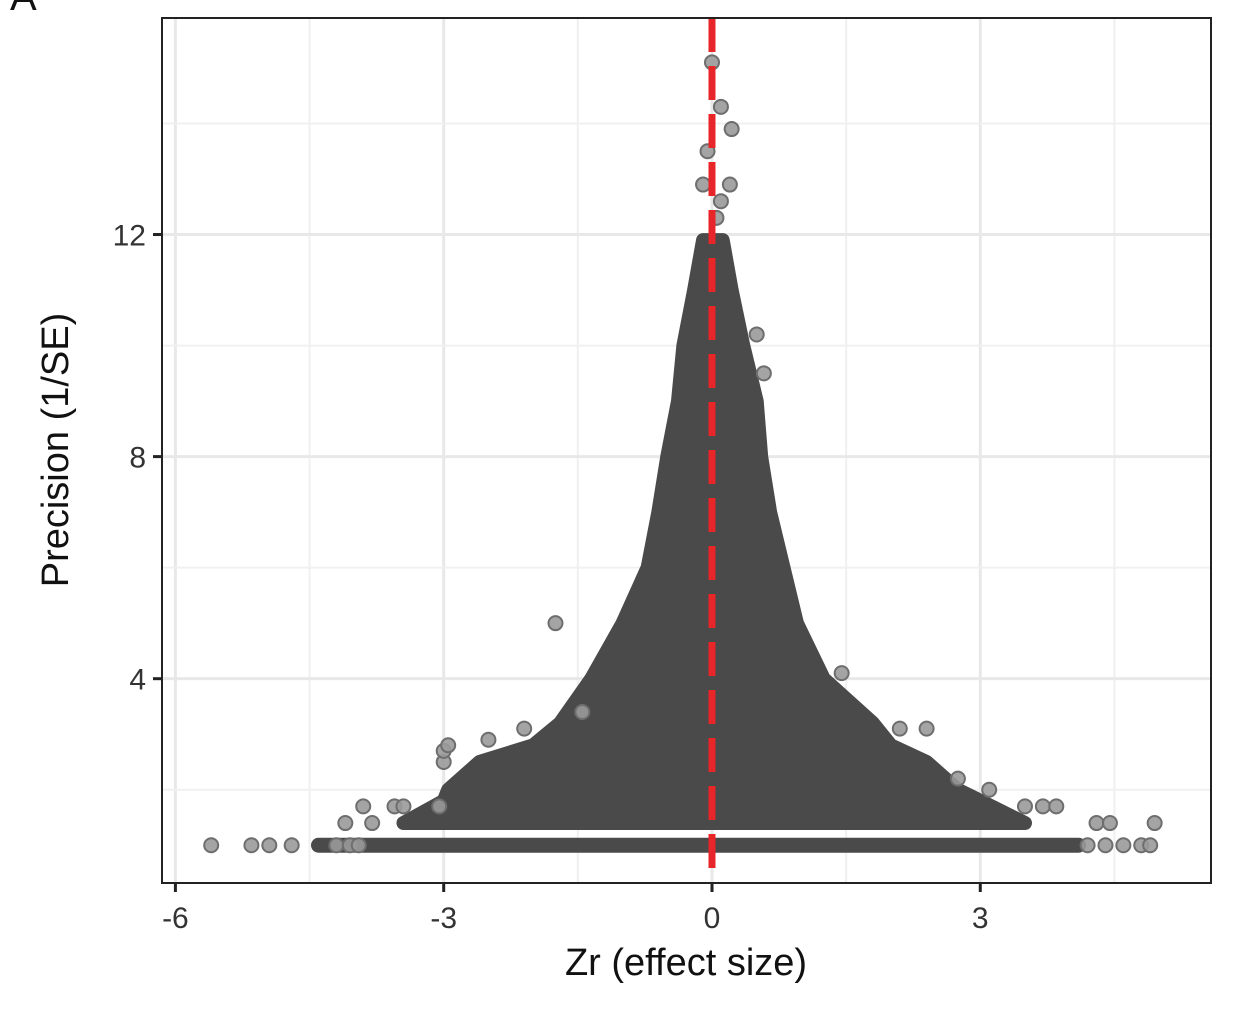 The image size is (1240, 1011). Describe the element at coordinates (443, 918) in the screenshot. I see `x-tick-label: -3` at that location.